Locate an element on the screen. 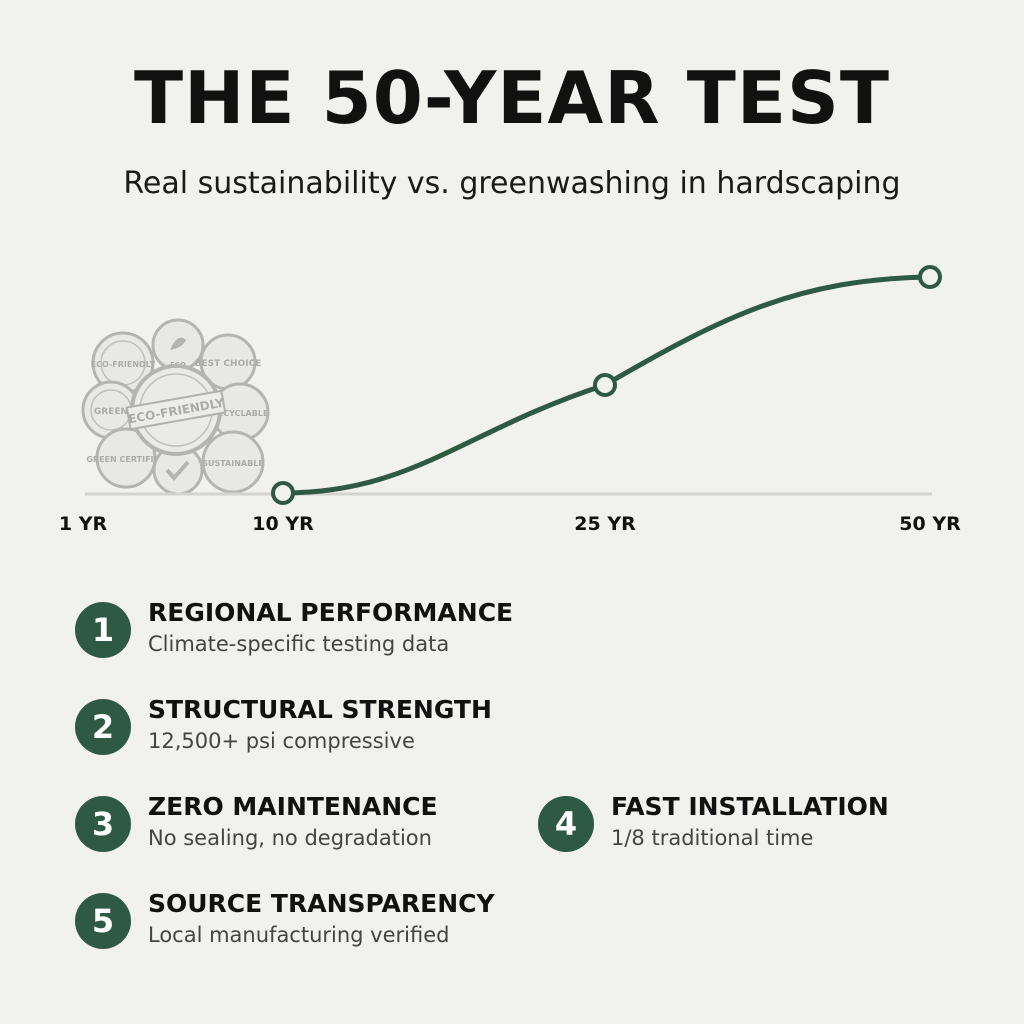 Image resolution: width=1024 pixels, height=1024 pixels. stamp-badge: SUSTAINABLE is located at coordinates (233, 462).